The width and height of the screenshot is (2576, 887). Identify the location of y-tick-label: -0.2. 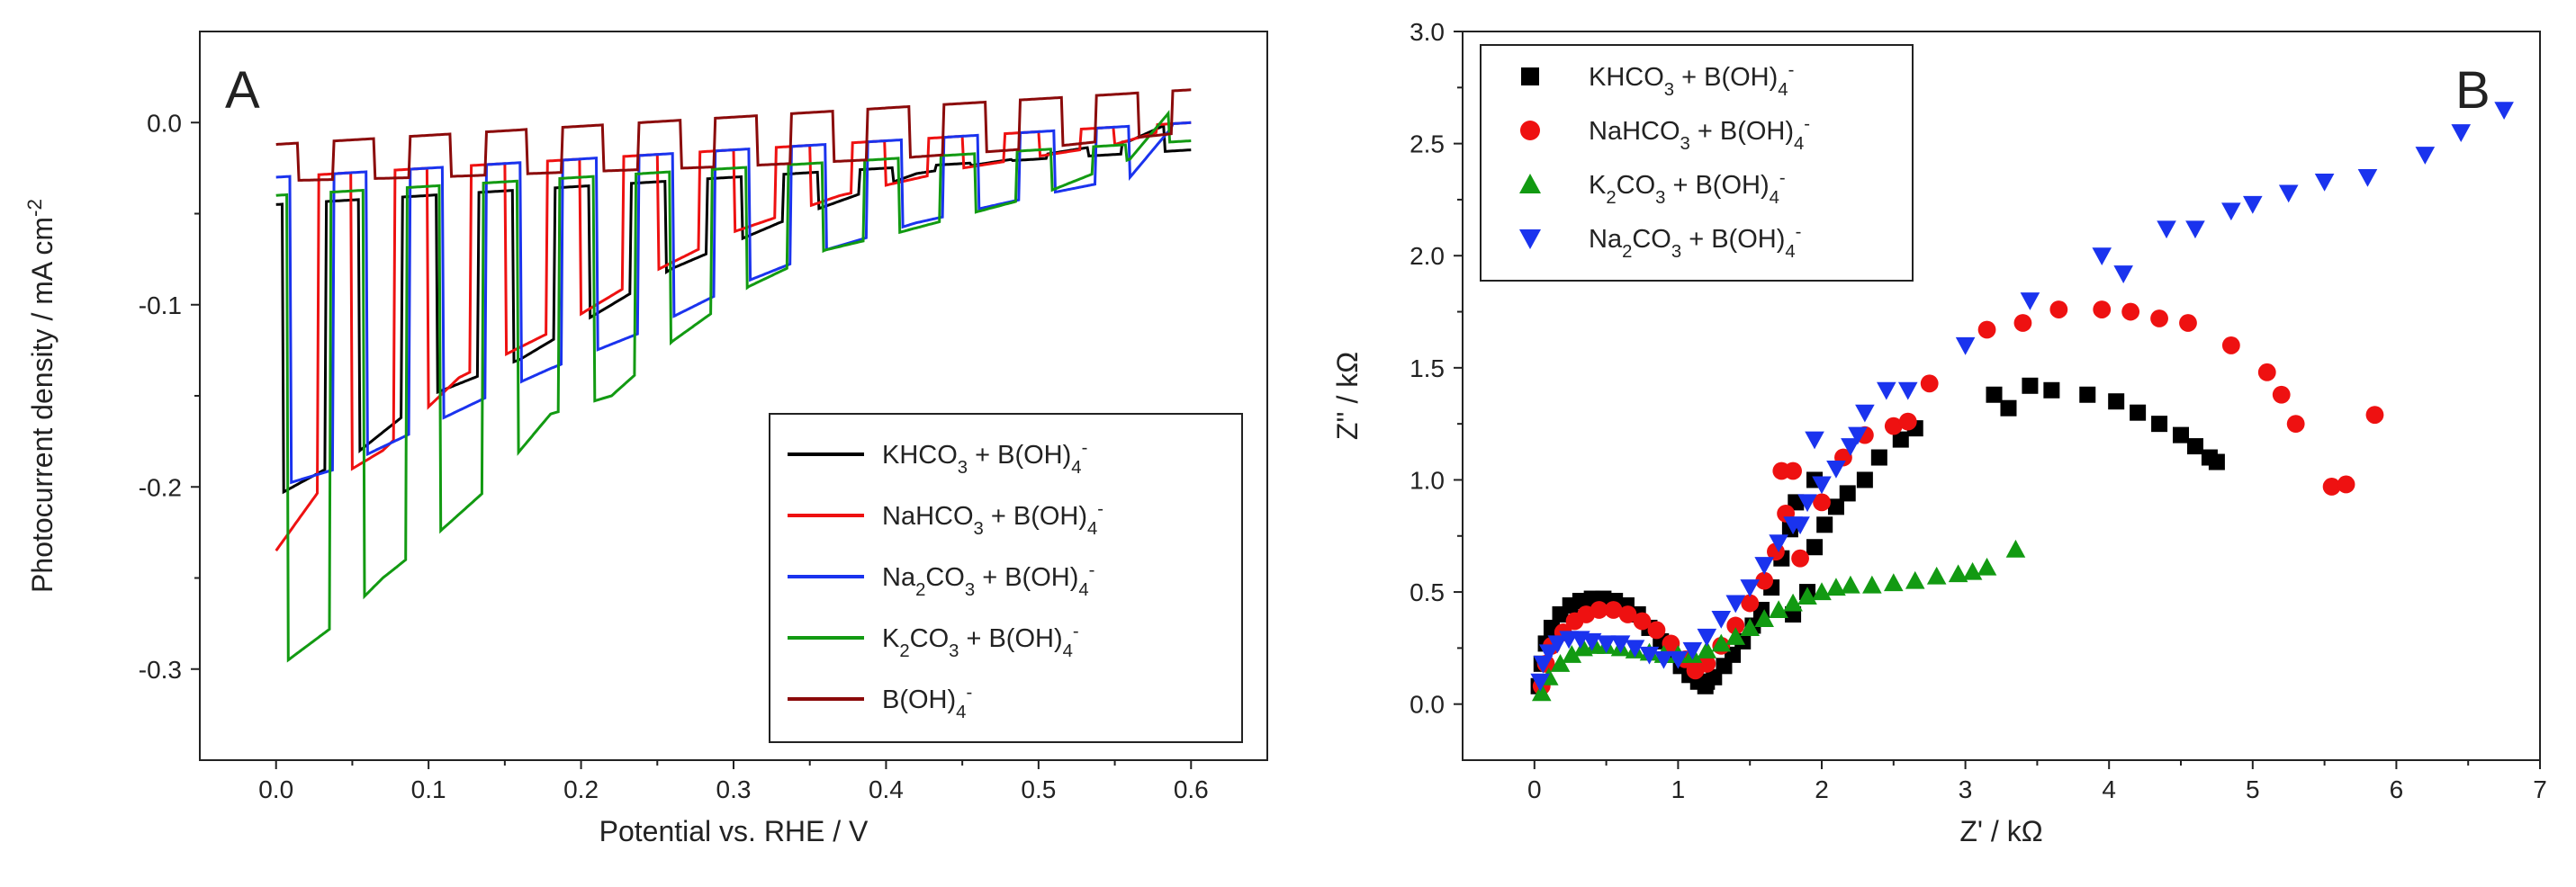
(160, 487).